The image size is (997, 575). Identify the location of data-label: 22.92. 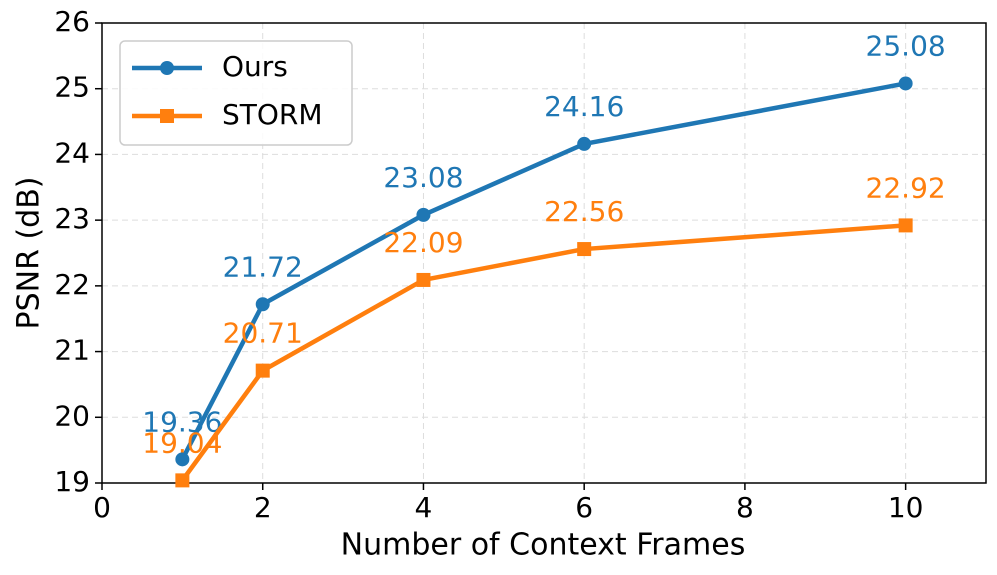
(906, 187).